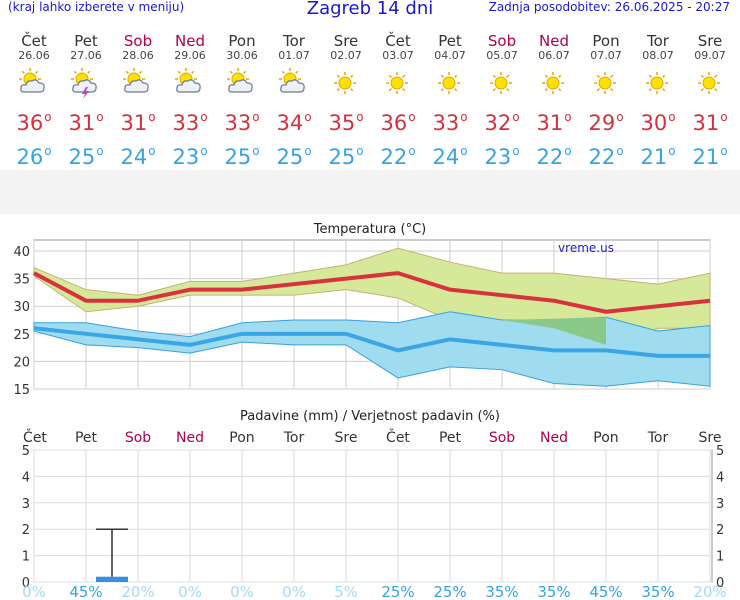 The height and width of the screenshot is (600, 740). Describe the element at coordinates (502, 438) in the screenshot. I see `precip-day-label: Sob` at that location.